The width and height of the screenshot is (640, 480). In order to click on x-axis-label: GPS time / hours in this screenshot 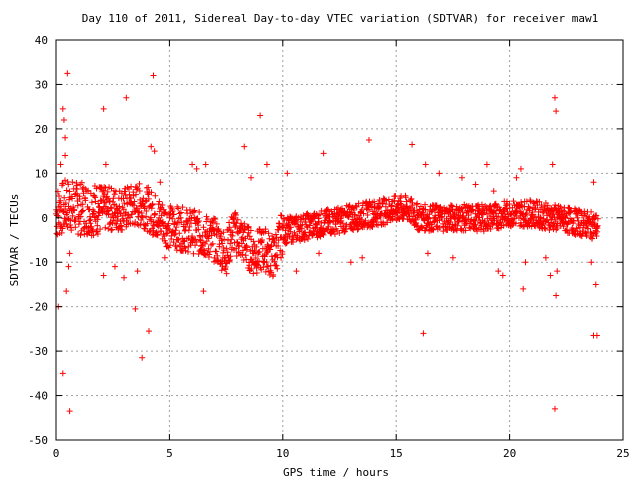, I will do `click(336, 472)`.